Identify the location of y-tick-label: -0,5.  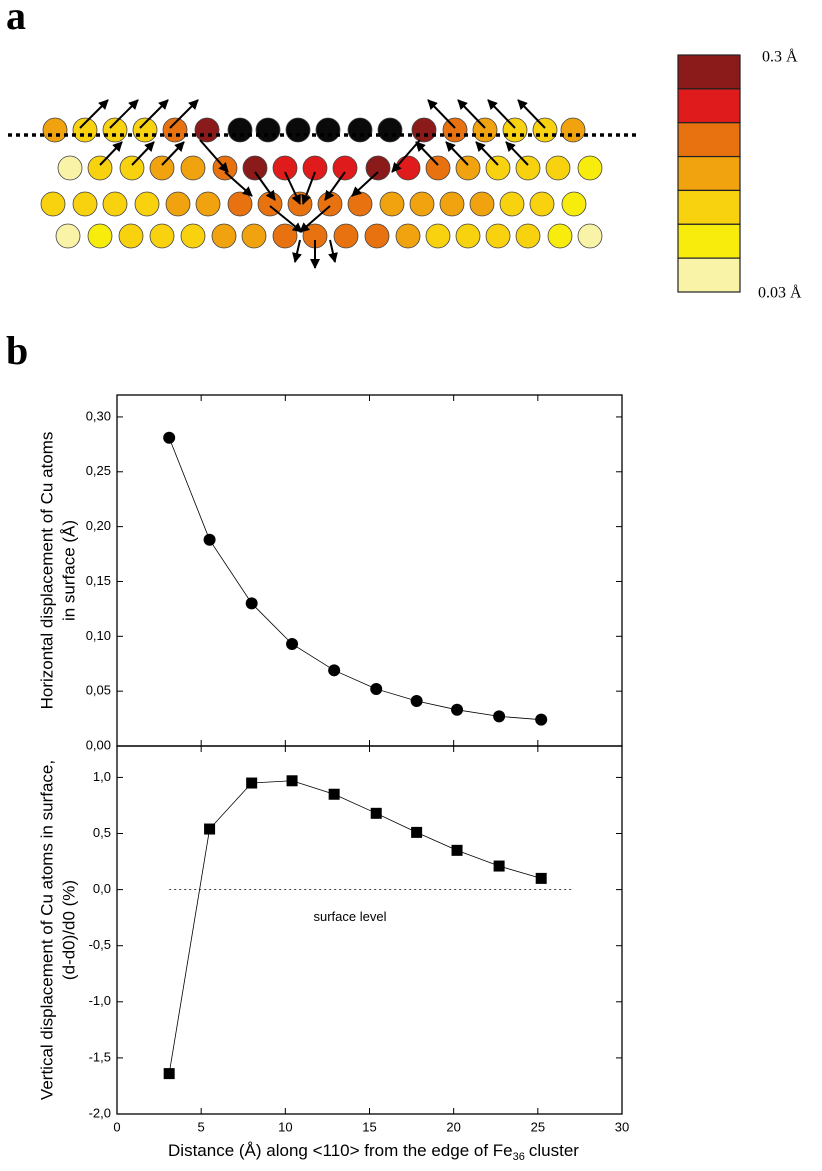
(100, 944).